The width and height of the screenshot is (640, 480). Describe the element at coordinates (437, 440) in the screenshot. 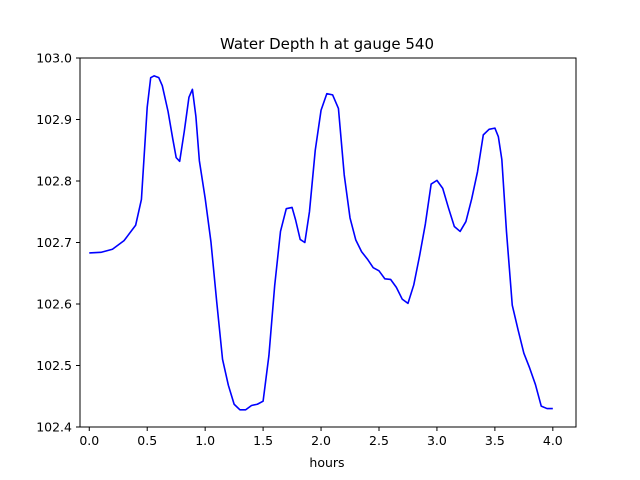

I see `x-tick-label: 3.0` at that location.